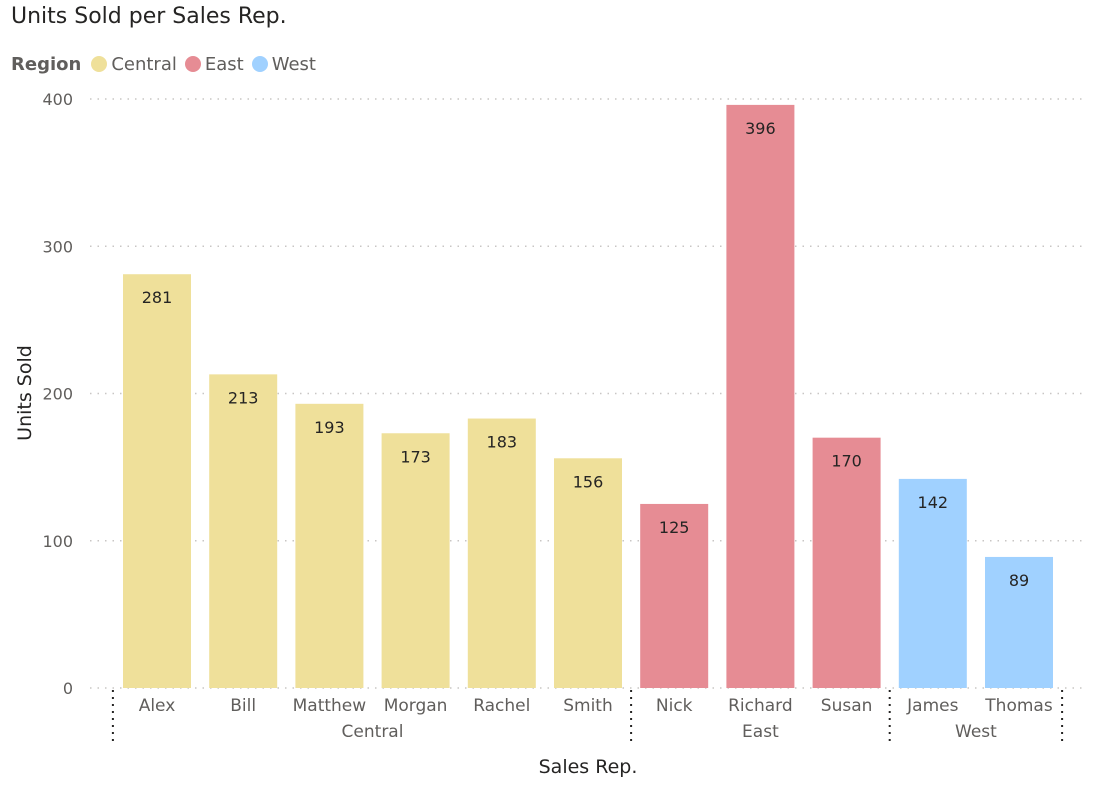  Describe the element at coordinates (1018, 706) in the screenshot. I see `x-tick-label-thomas: Thomas` at that location.